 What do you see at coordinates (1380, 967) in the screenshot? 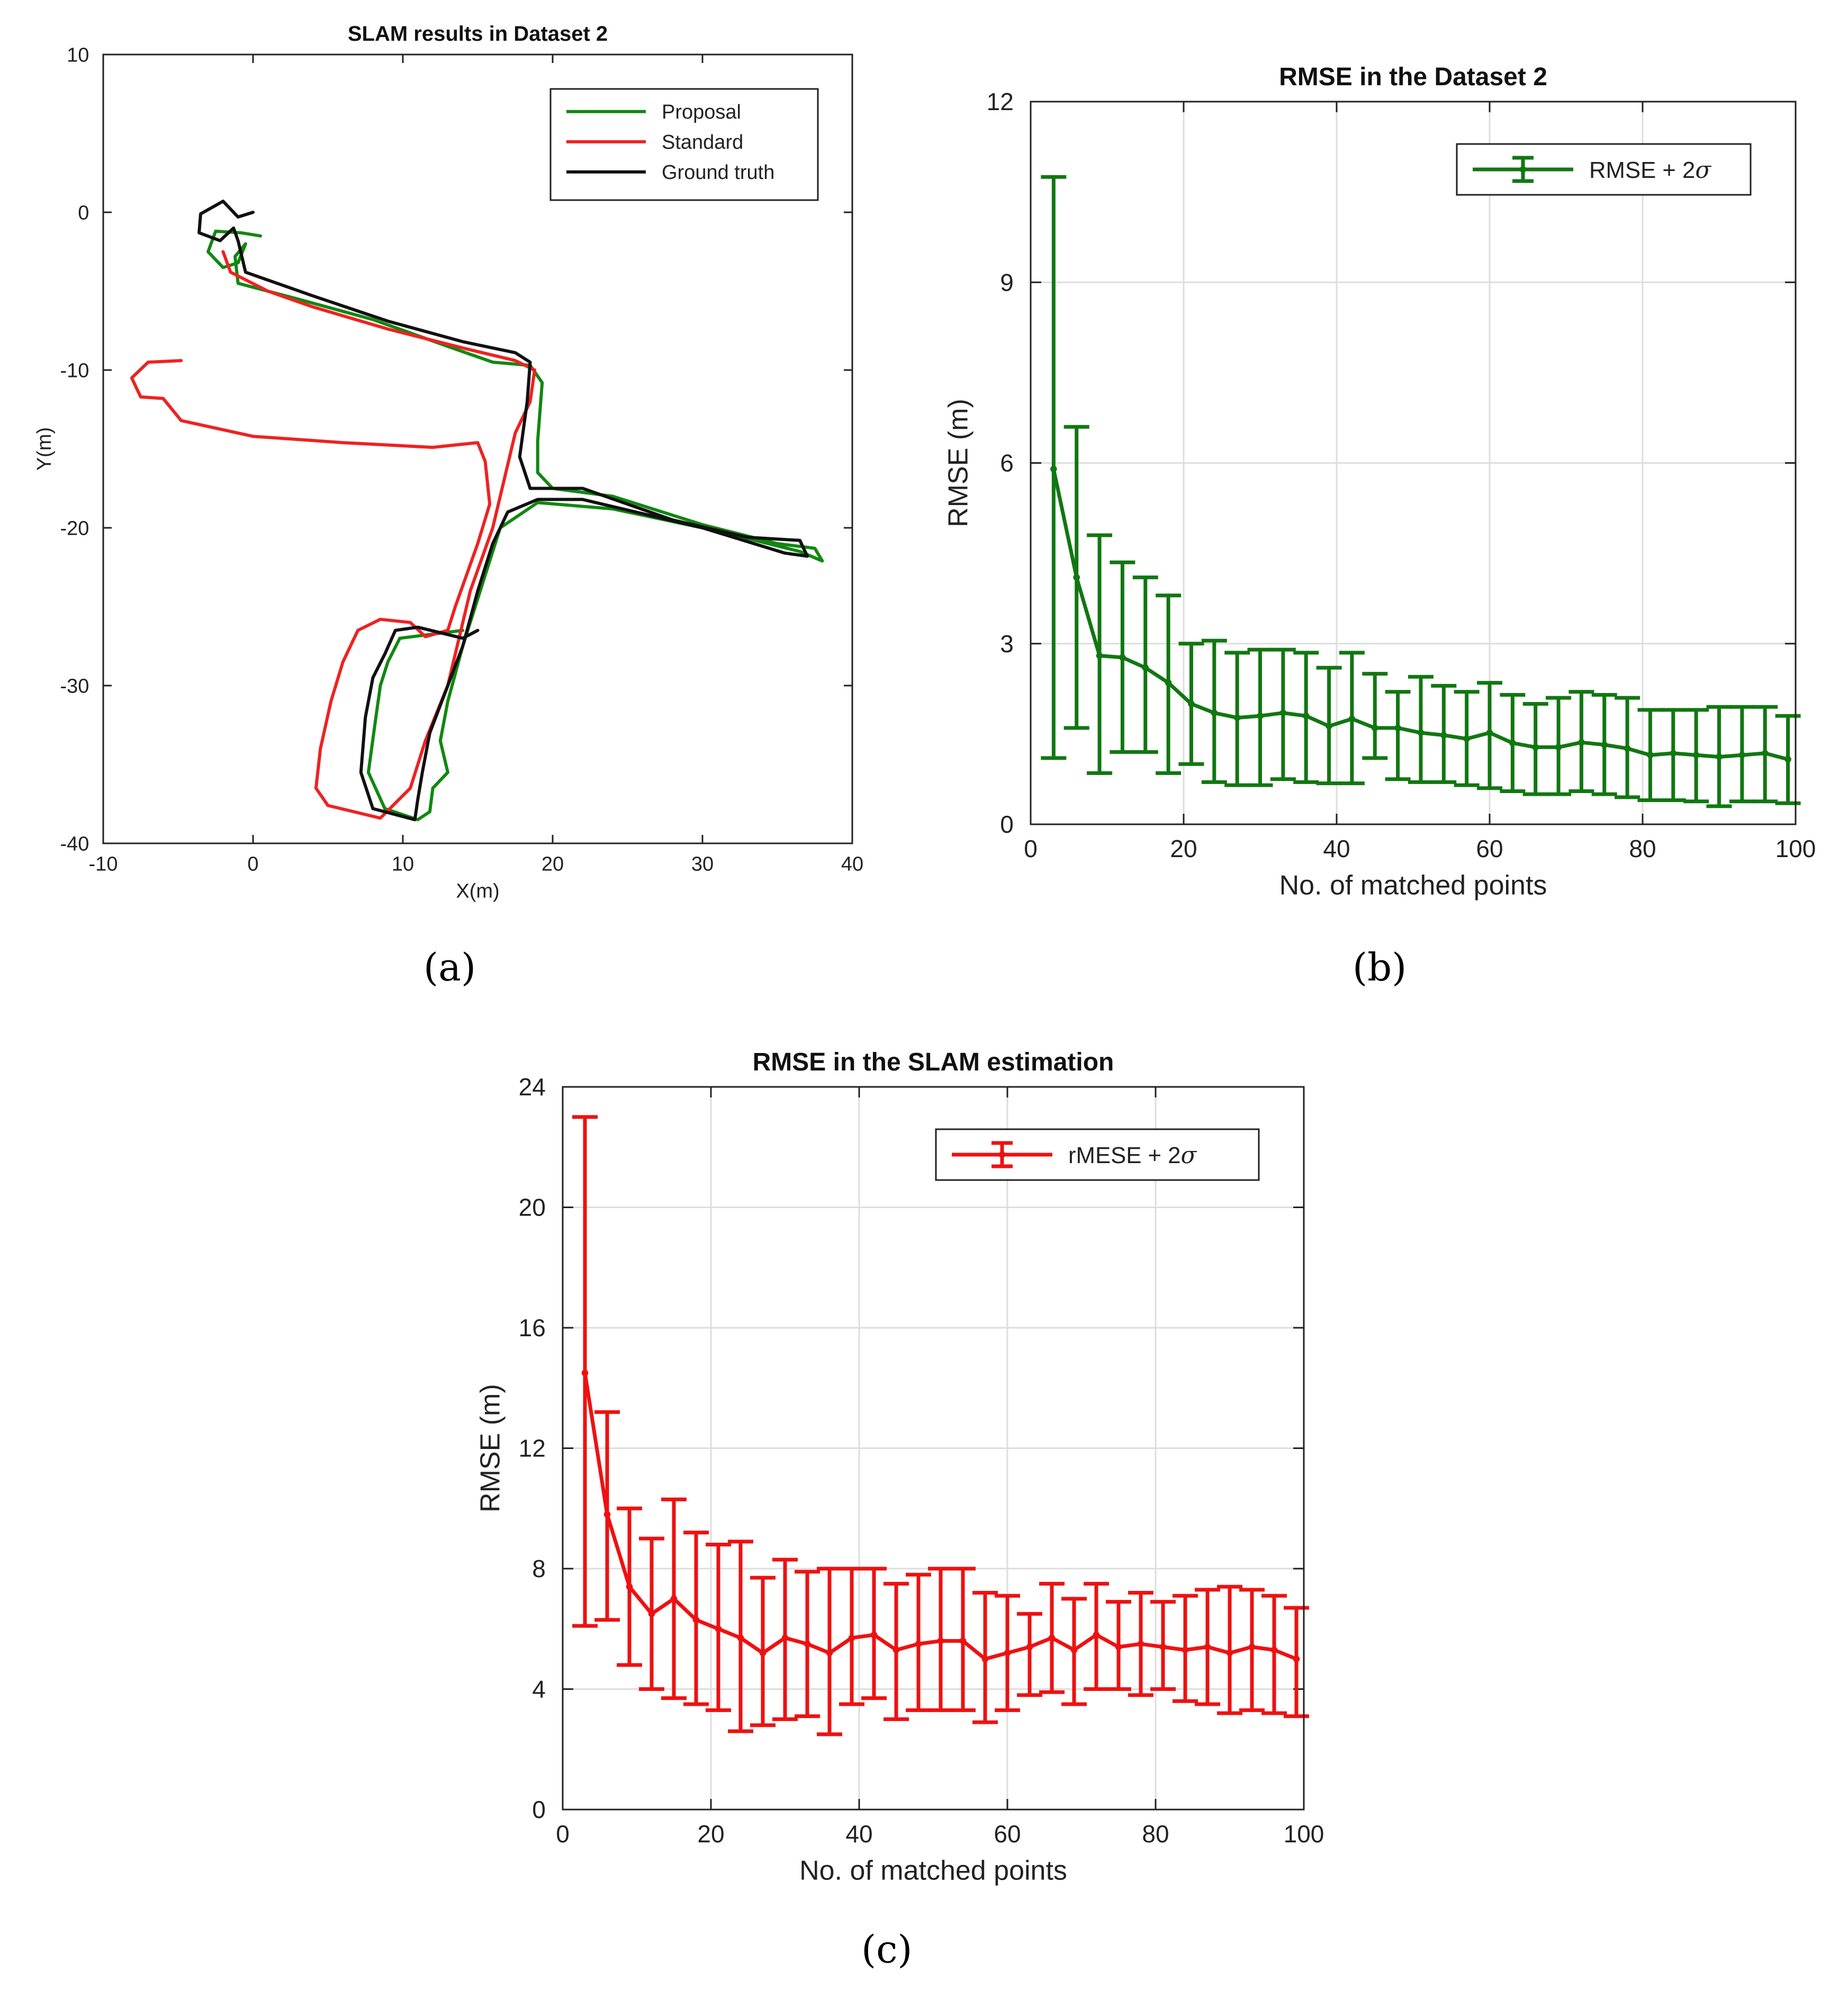
I see `caption-b: (b)` at bounding box center [1380, 967].